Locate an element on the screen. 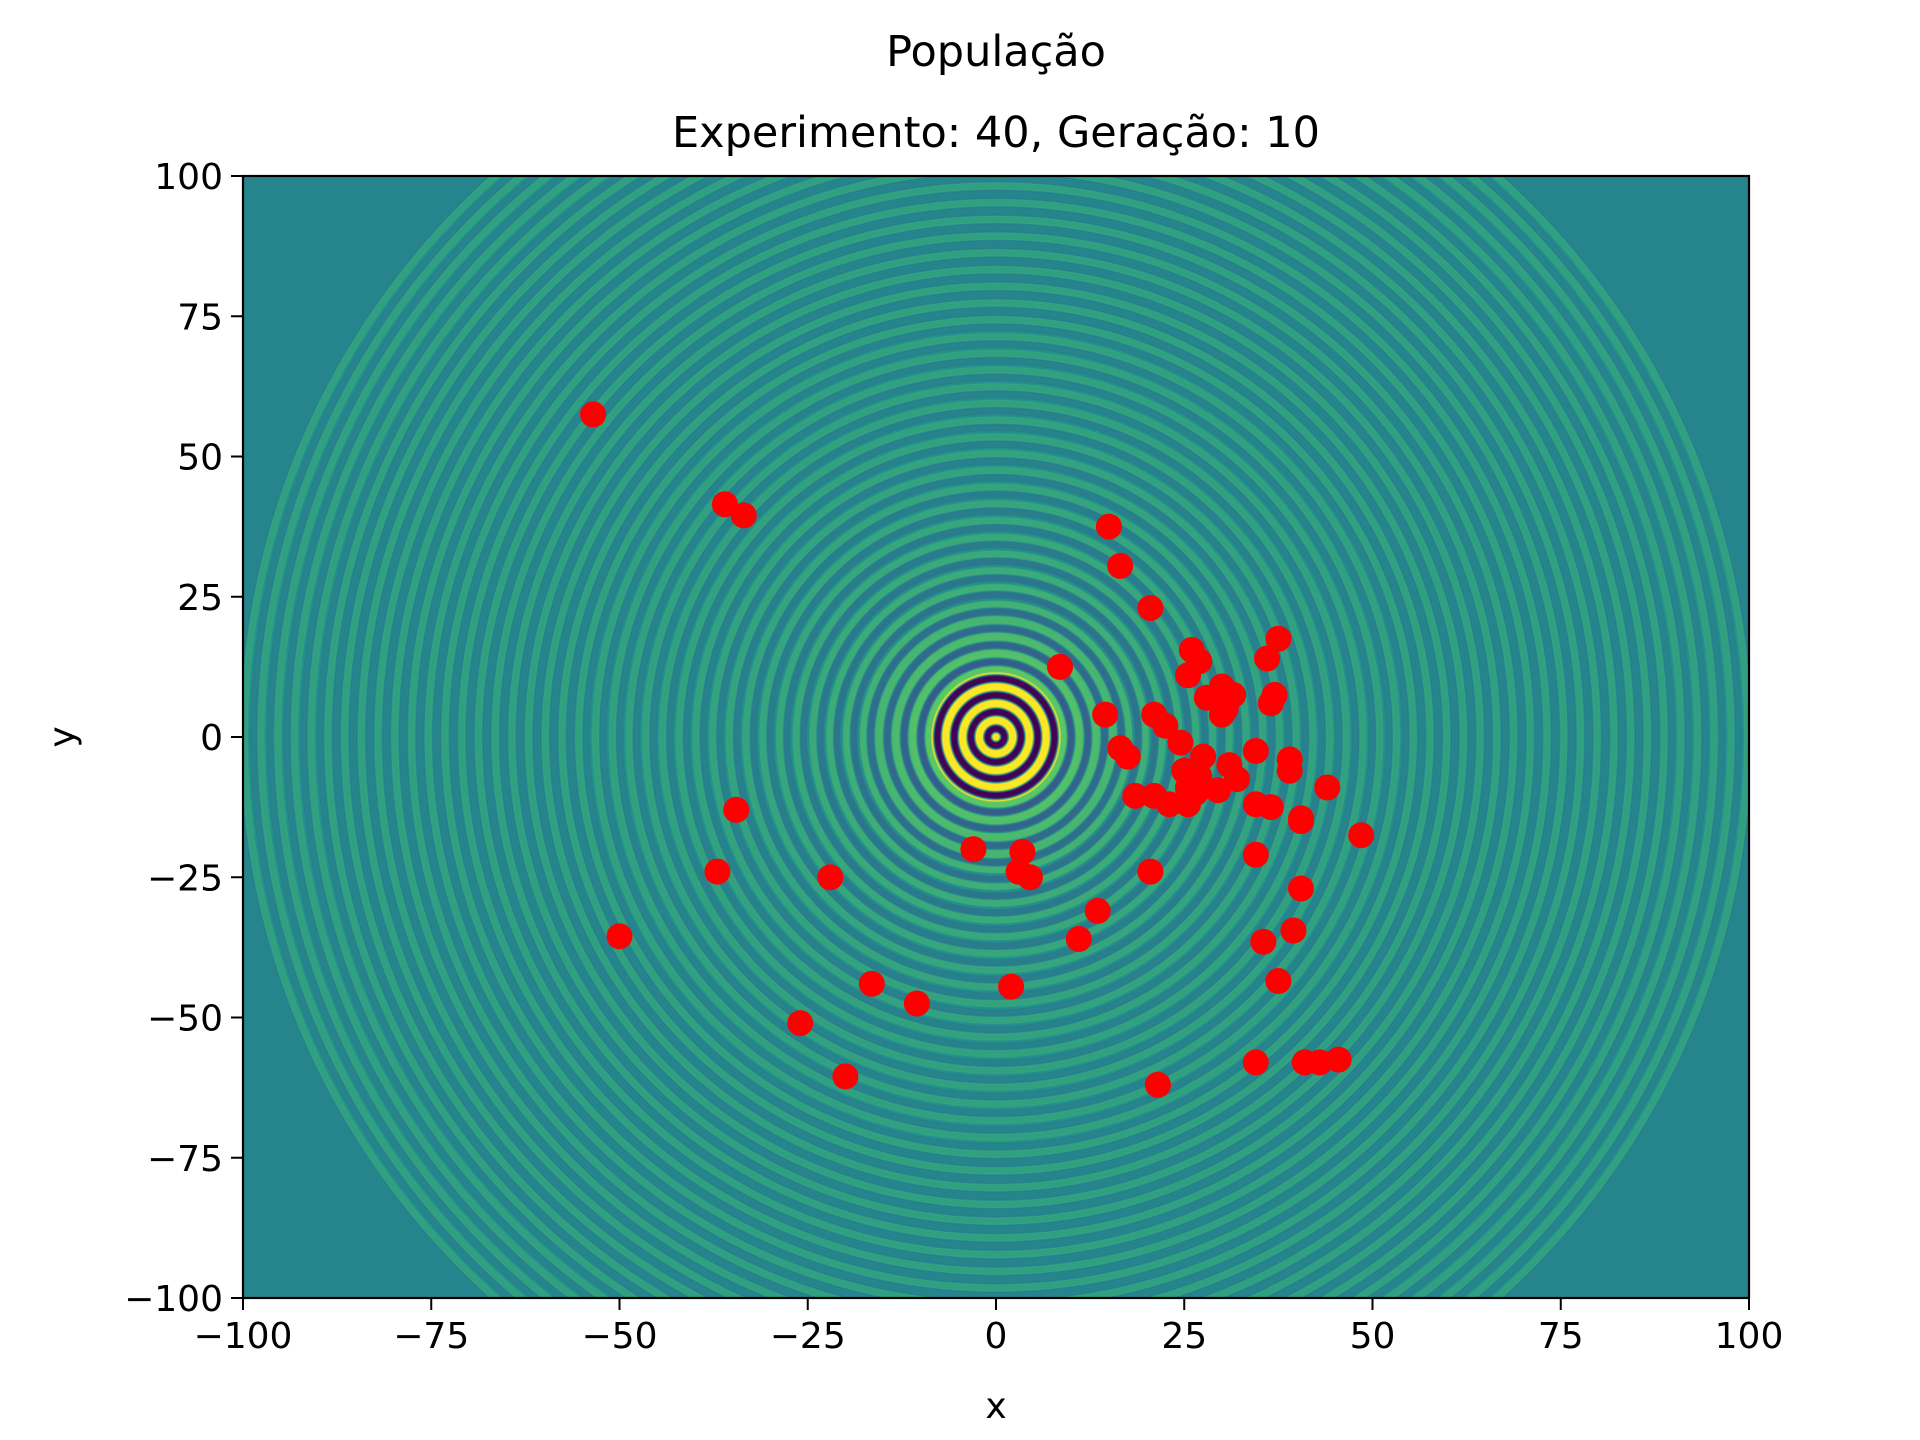 The image size is (1920, 1440). chart-suptitle: População is located at coordinates (996, 52).